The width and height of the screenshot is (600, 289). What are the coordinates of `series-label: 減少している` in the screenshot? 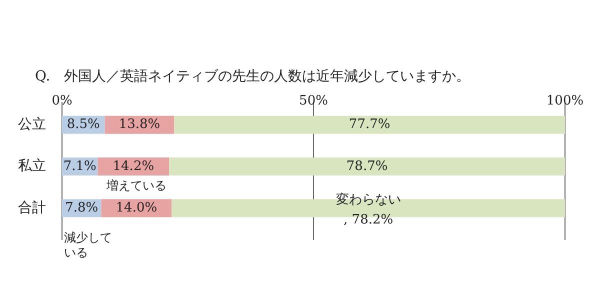 It's located at (88, 245).